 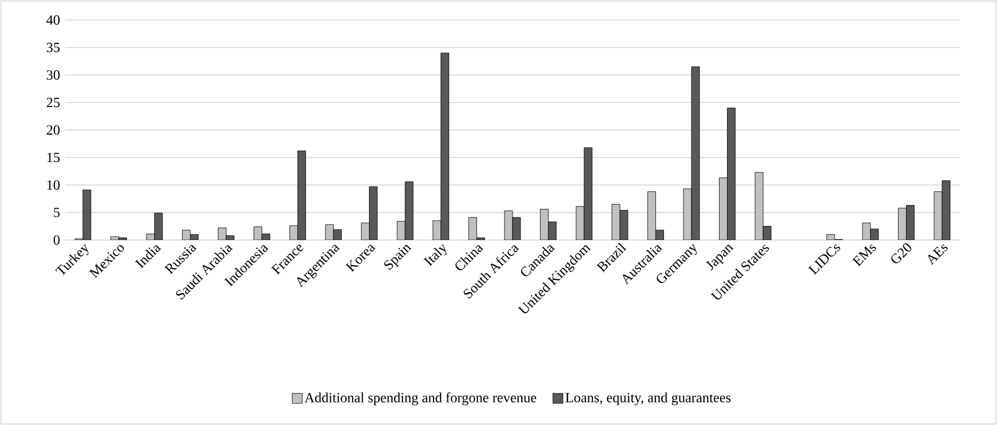 I want to click on y-tick-label: 0, so click(x=57, y=240).